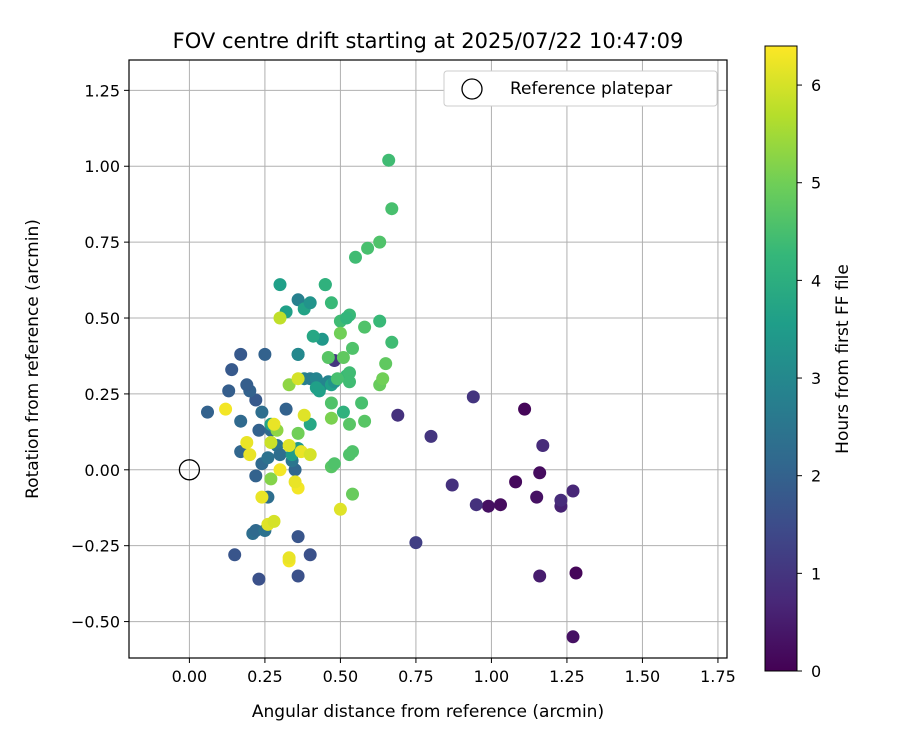 The image size is (900, 750). What do you see at coordinates (567, 676) in the screenshot?
I see `x-tick-label: 1.25` at bounding box center [567, 676].